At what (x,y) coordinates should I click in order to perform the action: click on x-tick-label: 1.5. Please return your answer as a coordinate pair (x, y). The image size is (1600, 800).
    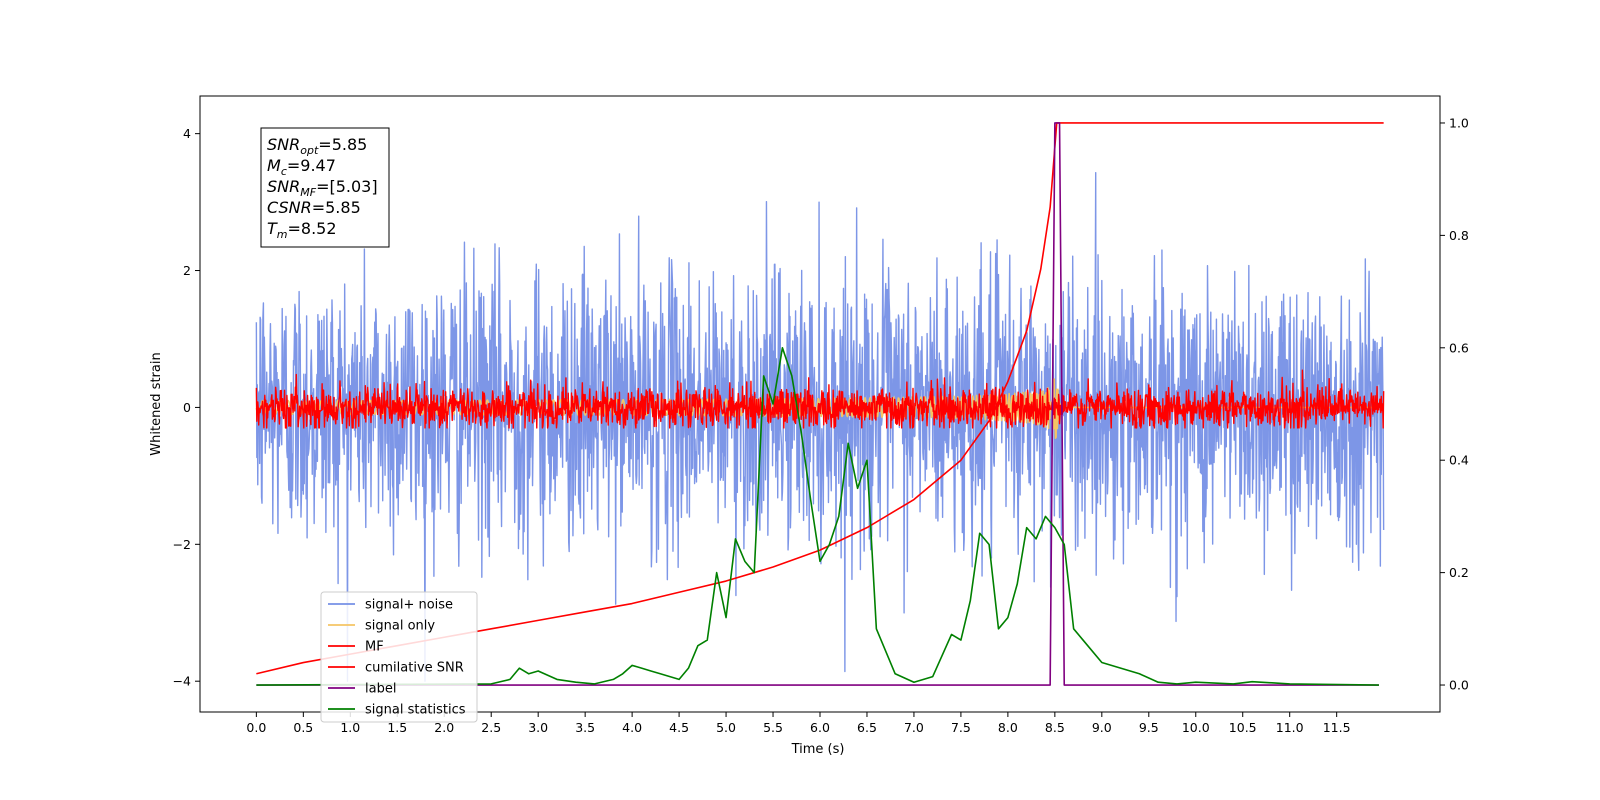
    Looking at the image, I should click on (397, 727).